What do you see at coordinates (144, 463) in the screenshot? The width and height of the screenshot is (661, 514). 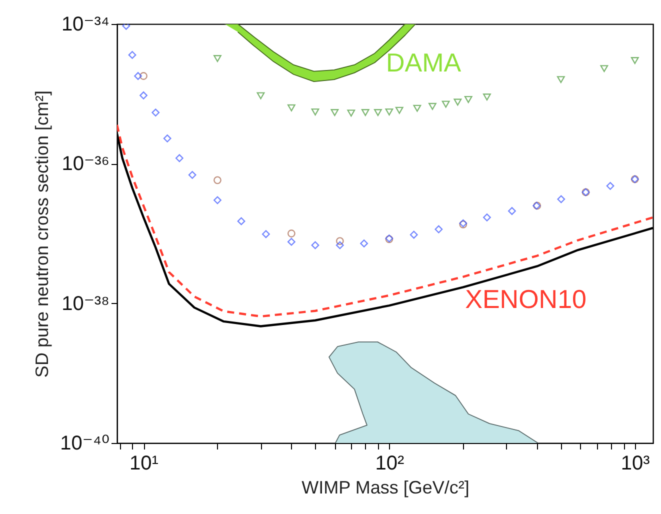 I see `x-tick-label: 10¹` at bounding box center [144, 463].